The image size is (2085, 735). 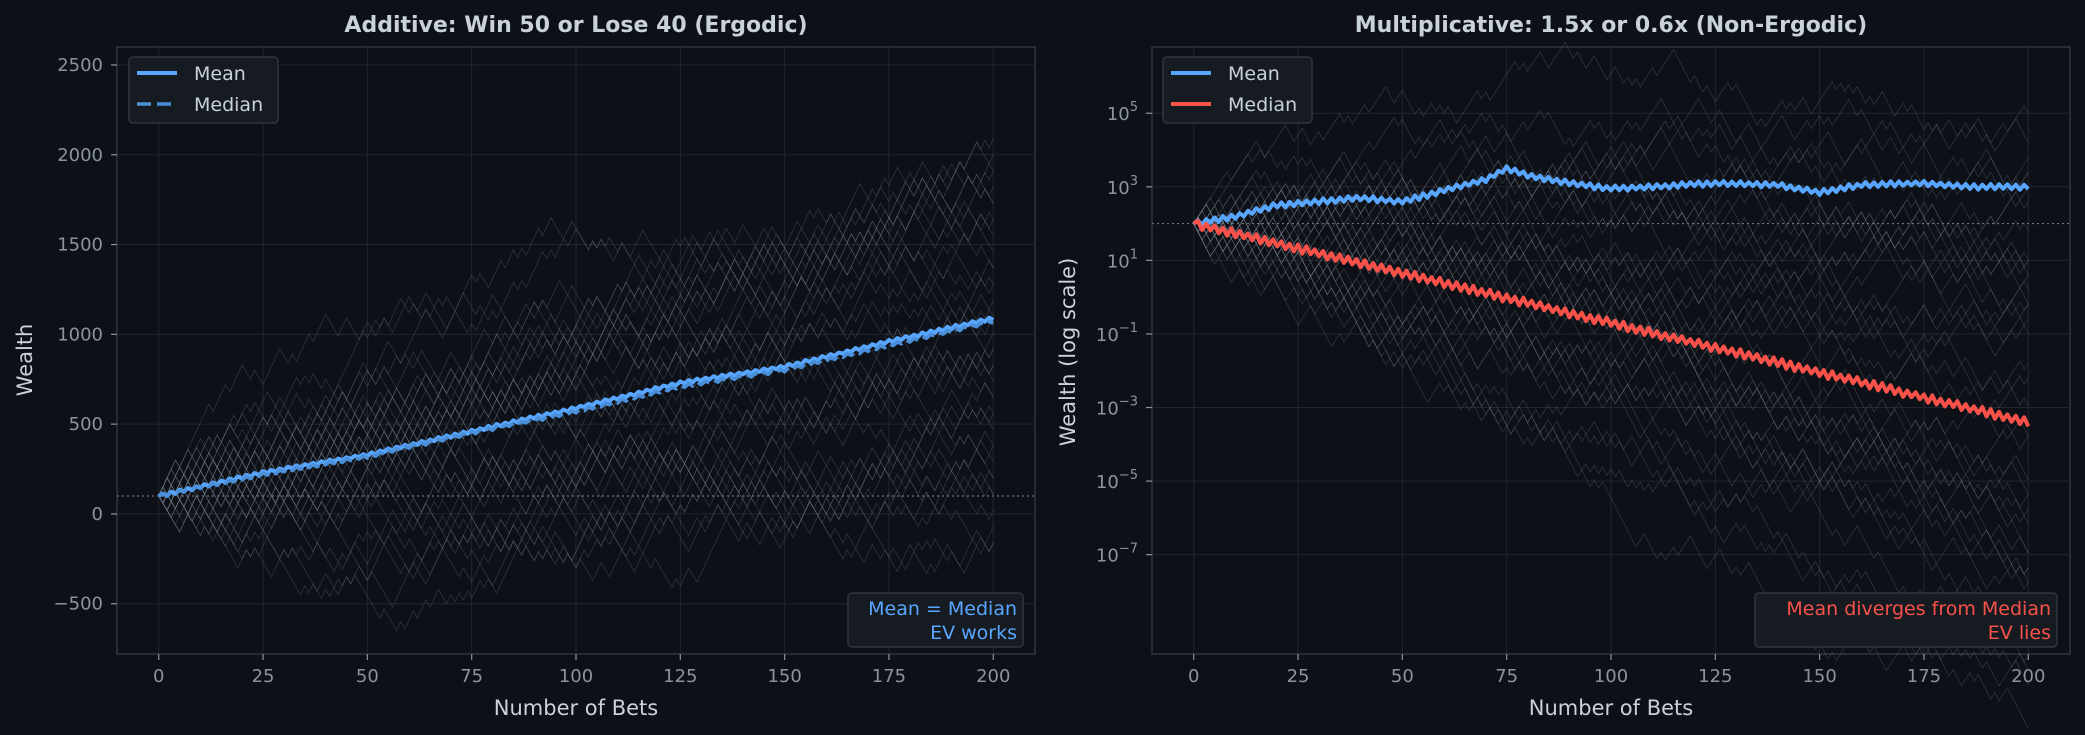 I want to click on x-ticks-multiplicative: 0 25 50 75 100 125 150 175 200, so click(x=1616, y=670).